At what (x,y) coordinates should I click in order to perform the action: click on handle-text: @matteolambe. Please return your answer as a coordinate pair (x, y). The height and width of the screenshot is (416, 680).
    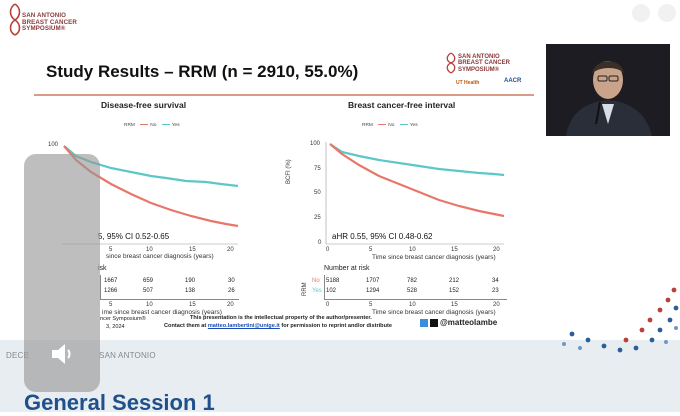
    Looking at the image, I should click on (469, 322).